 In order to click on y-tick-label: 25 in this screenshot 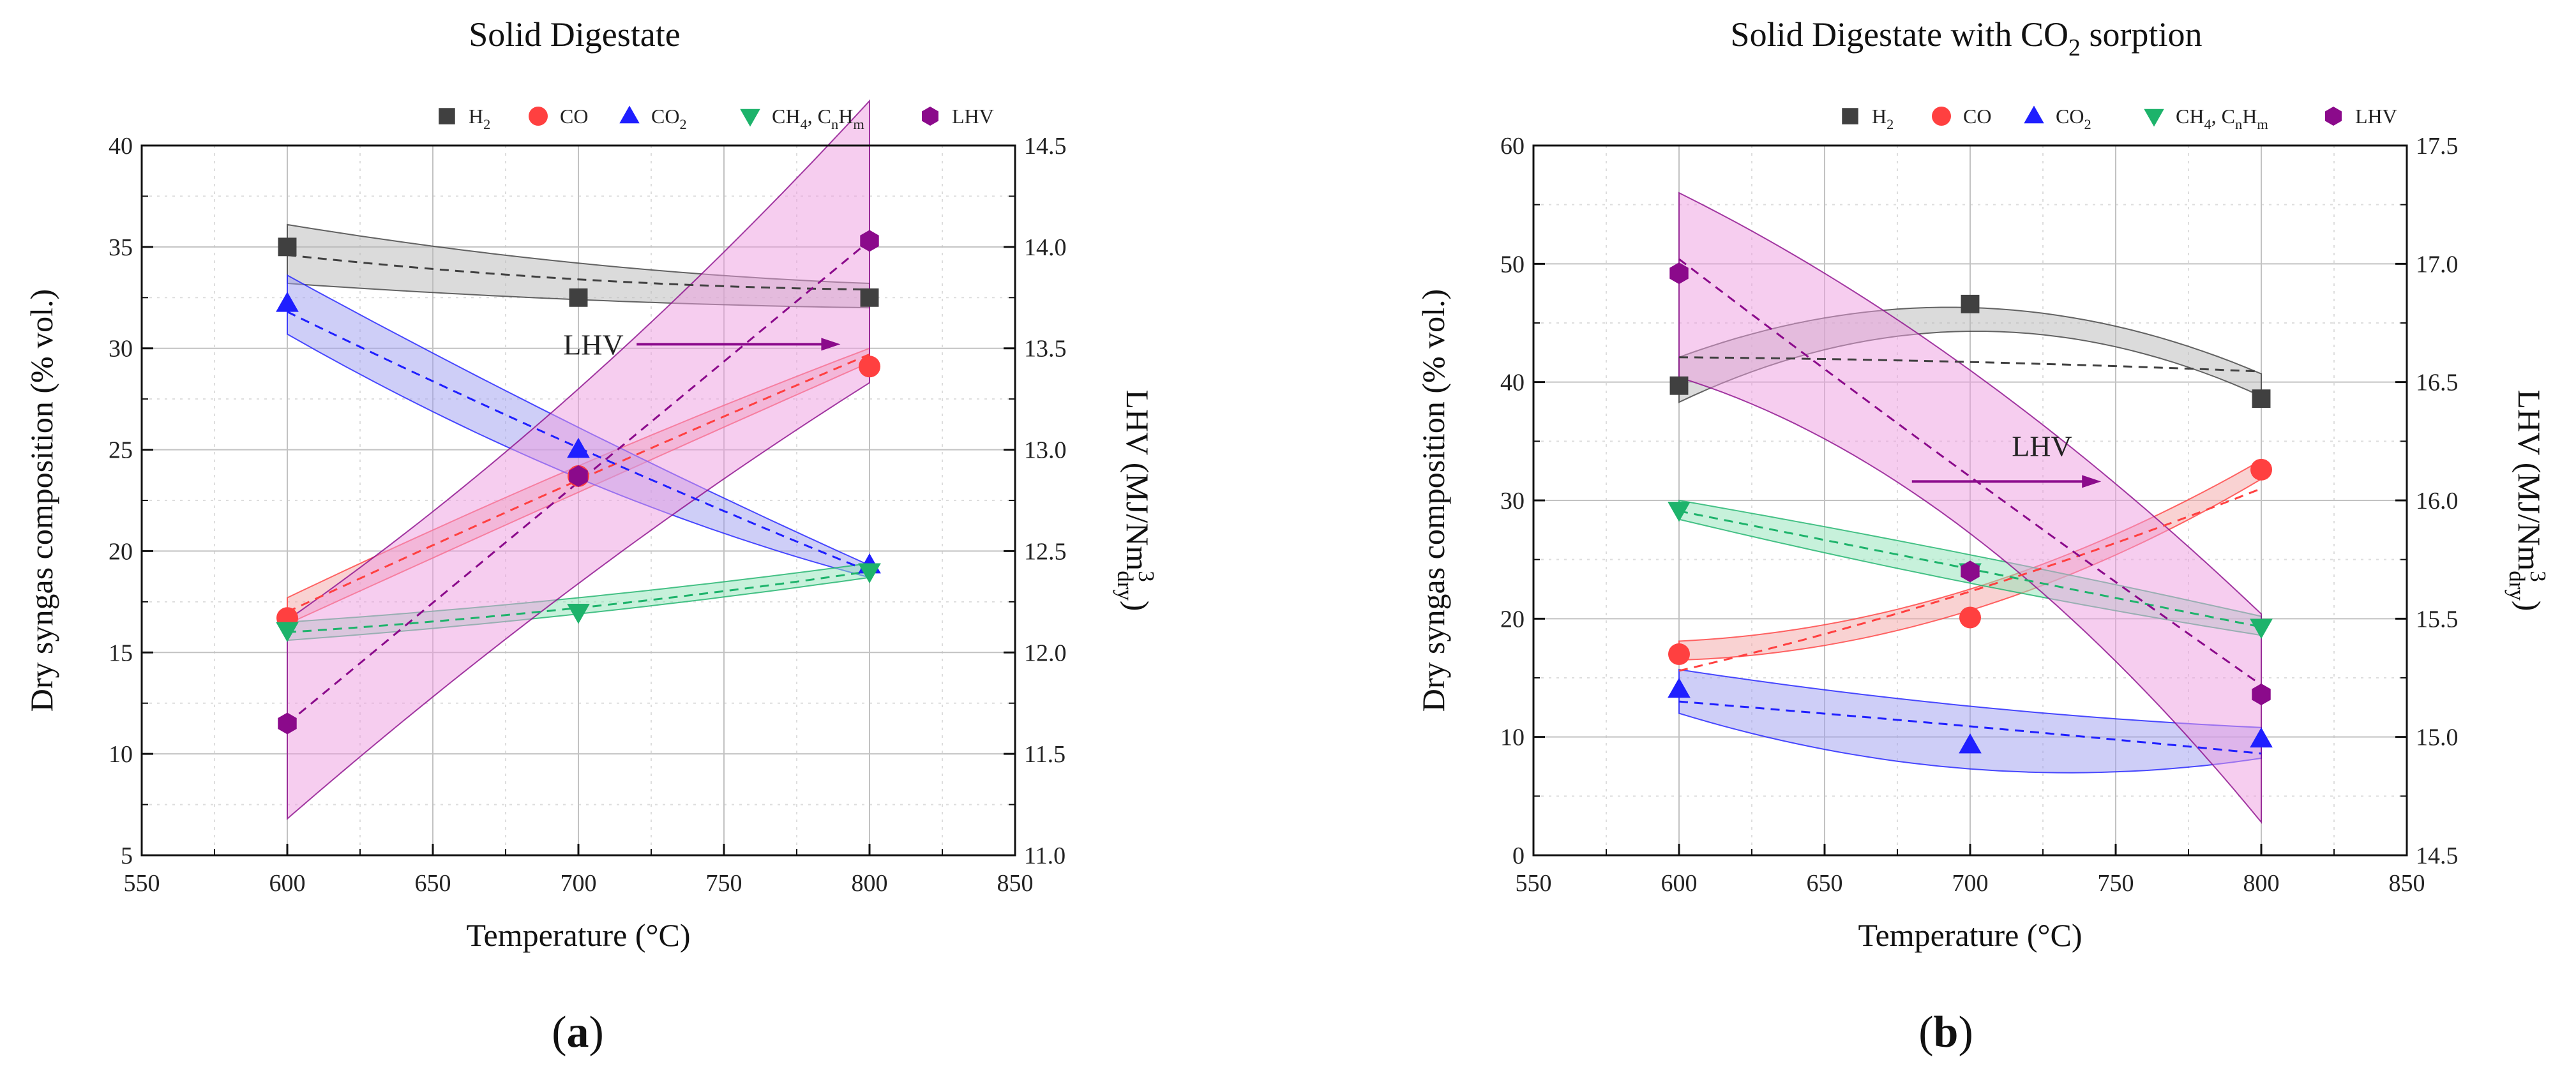, I will do `click(121, 450)`.